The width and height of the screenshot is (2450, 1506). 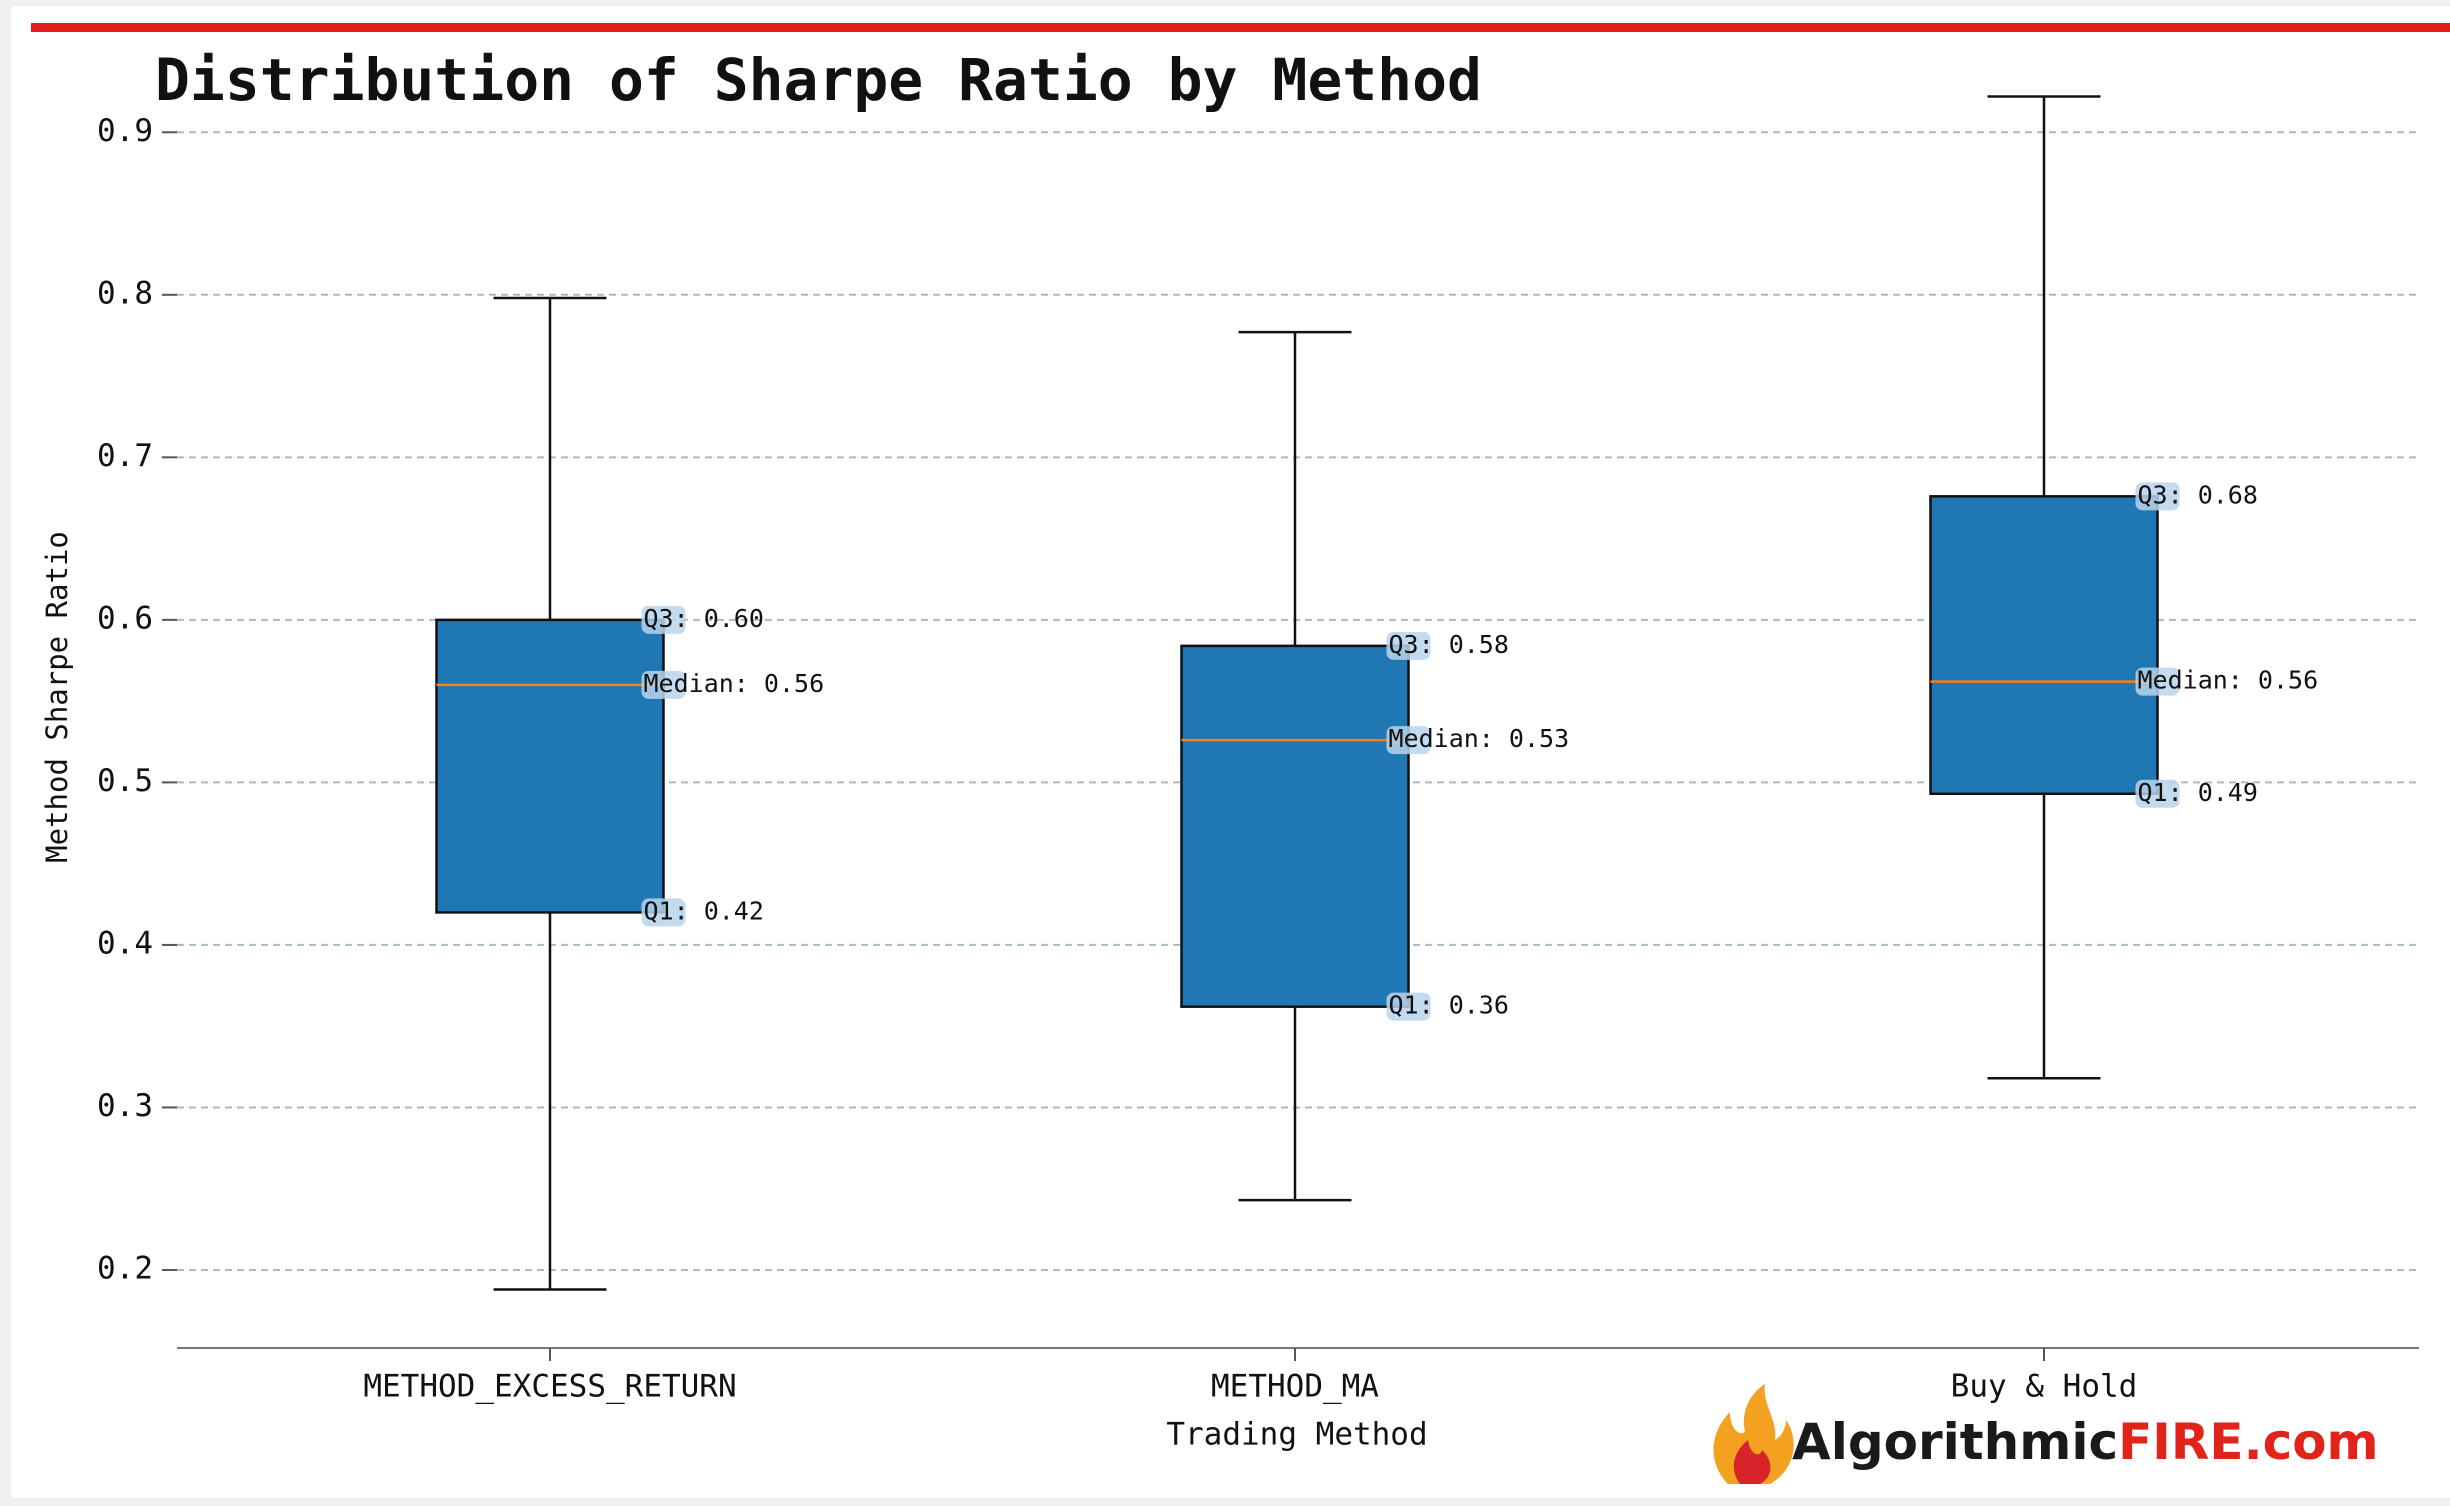 I want to click on watermark: AlgorithmicFIRE.com, so click(x=2085, y=1442).